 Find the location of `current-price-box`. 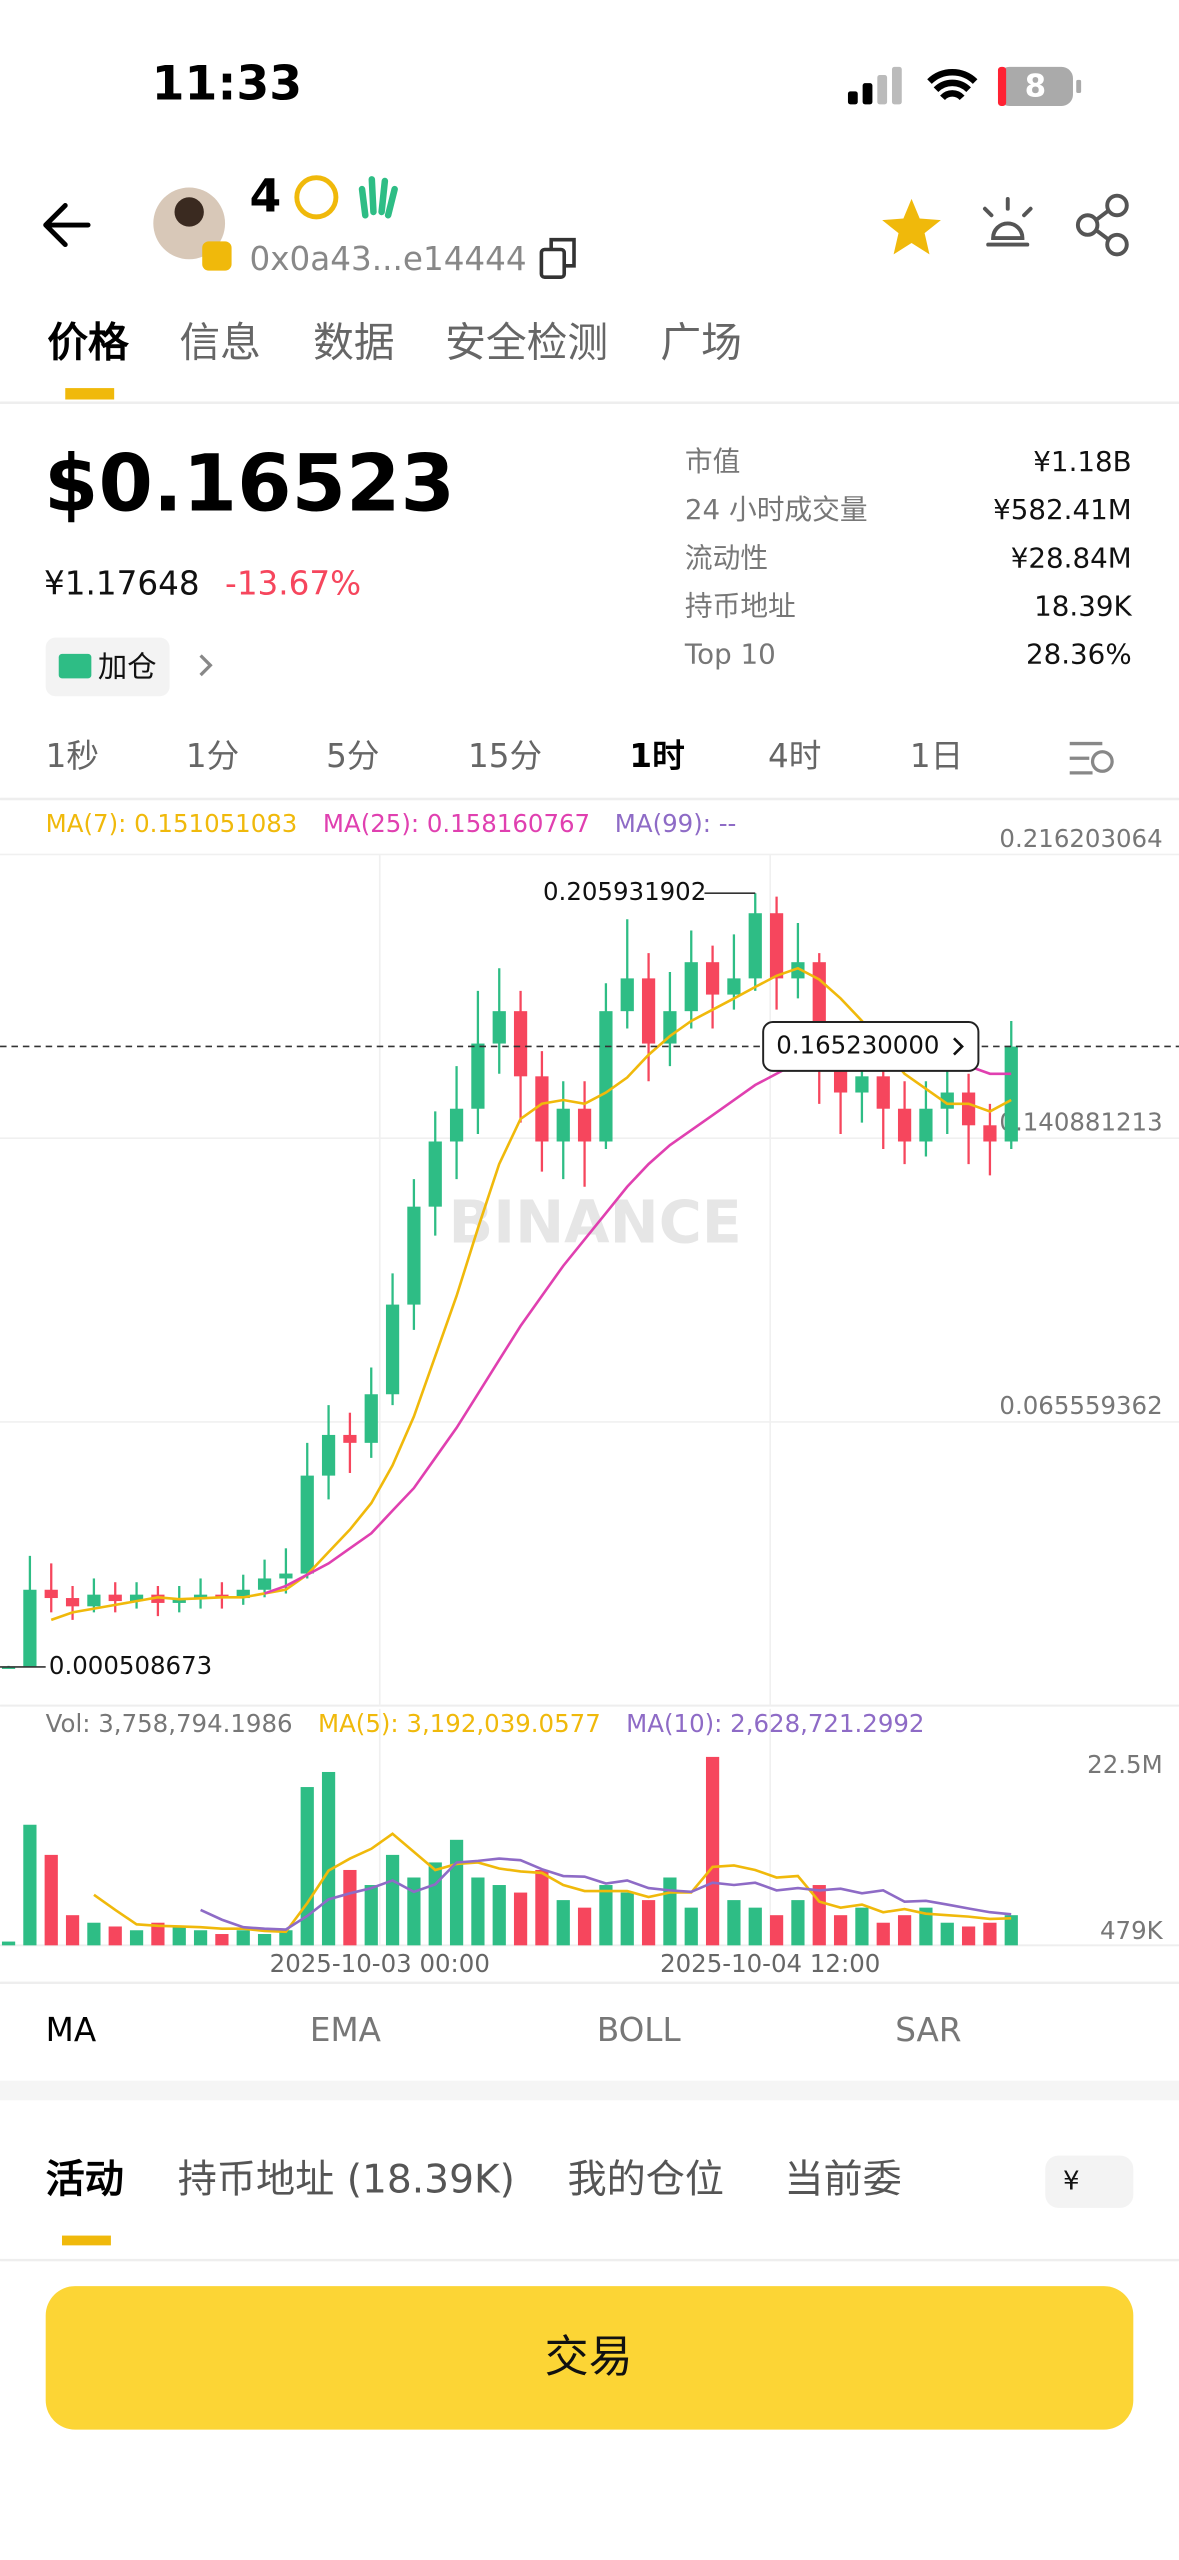

current-price-box is located at coordinates (871, 1046).